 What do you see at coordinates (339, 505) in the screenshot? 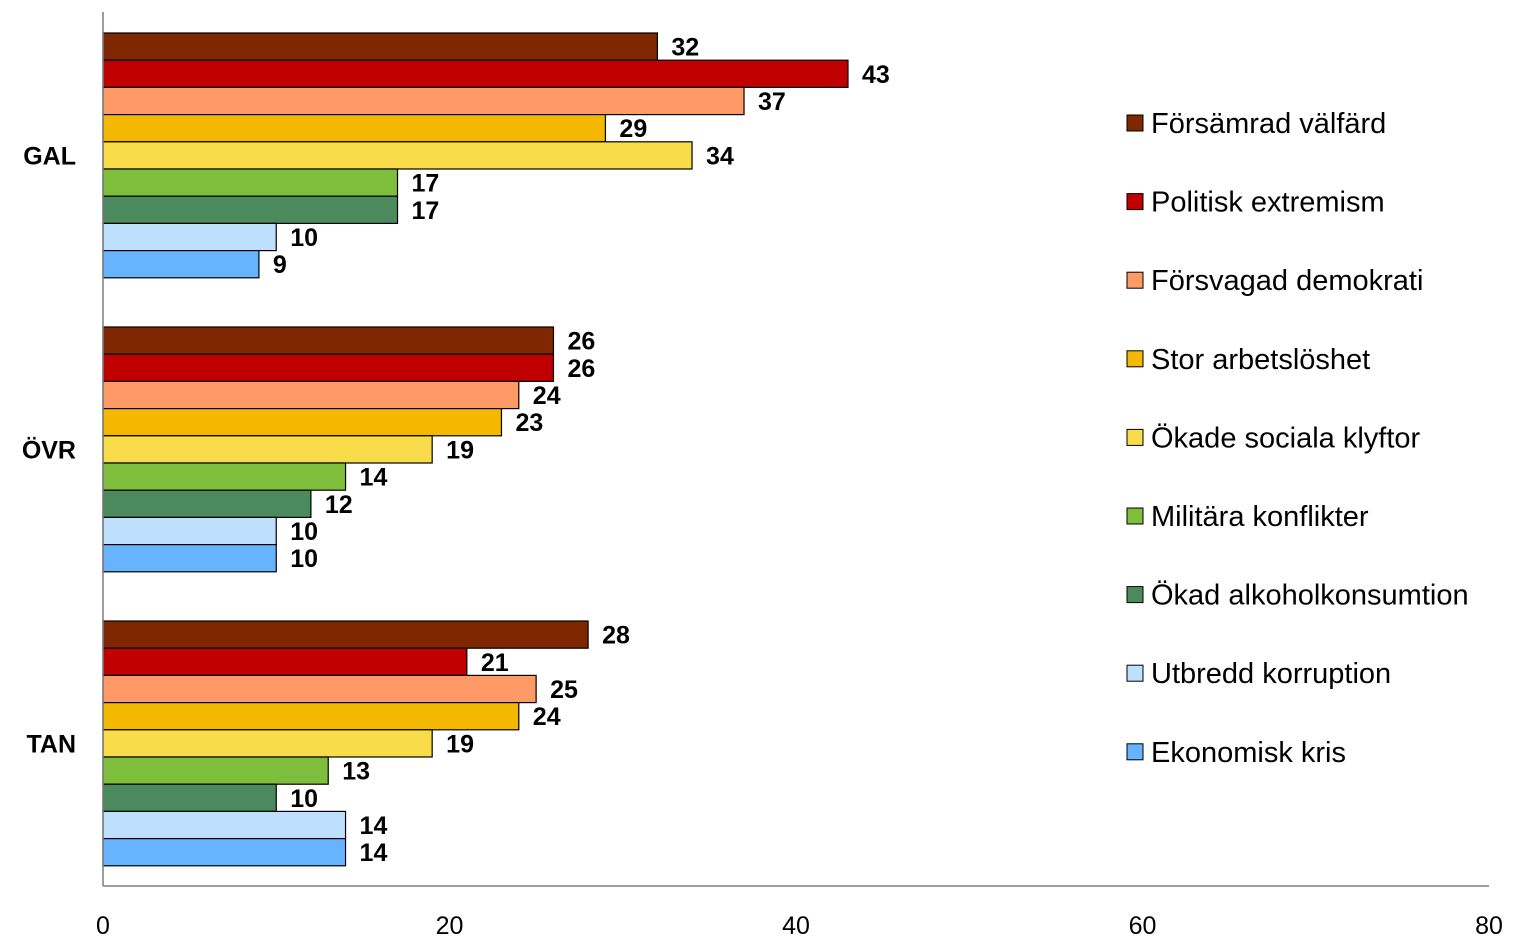
I see `data-label: 12` at bounding box center [339, 505].